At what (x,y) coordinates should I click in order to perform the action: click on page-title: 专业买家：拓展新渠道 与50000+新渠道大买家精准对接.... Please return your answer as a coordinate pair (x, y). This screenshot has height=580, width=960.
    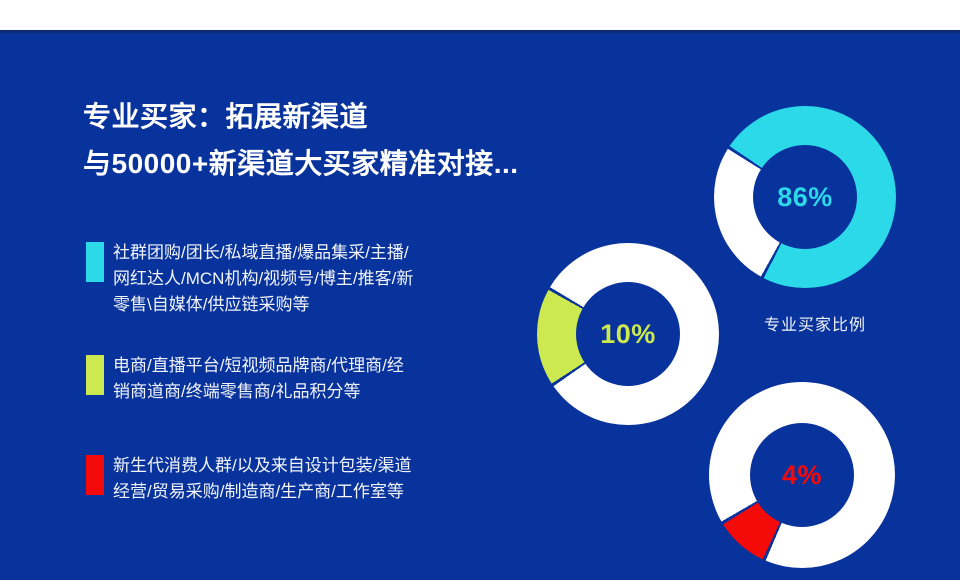
    Looking at the image, I should click on (301, 140).